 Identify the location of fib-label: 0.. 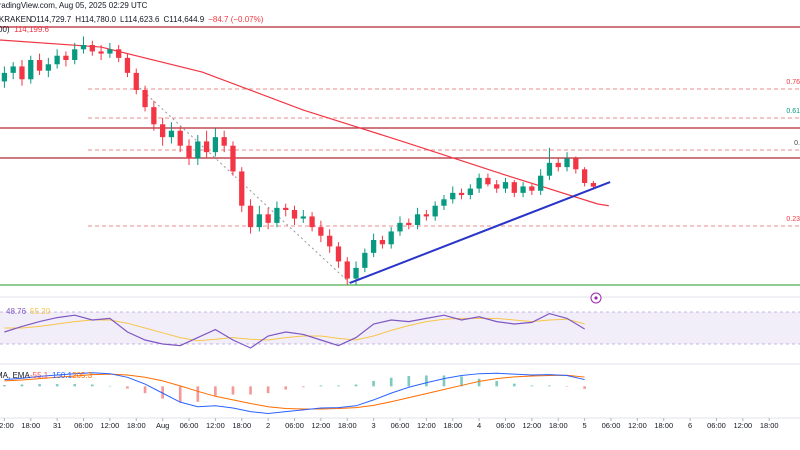
(797, 143).